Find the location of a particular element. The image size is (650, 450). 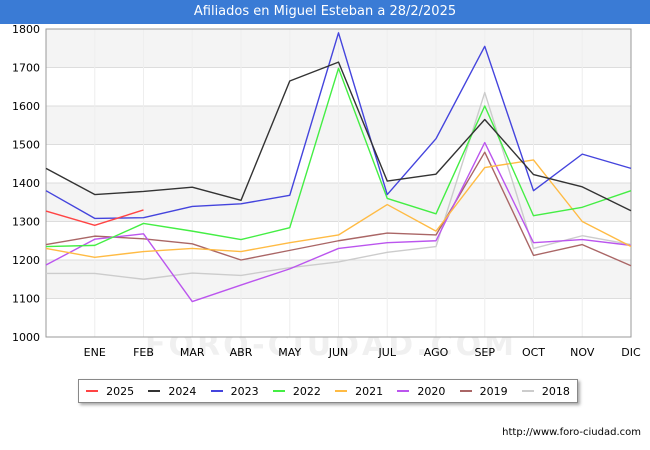

x-tick-label: SEP is located at coordinates (484, 352).